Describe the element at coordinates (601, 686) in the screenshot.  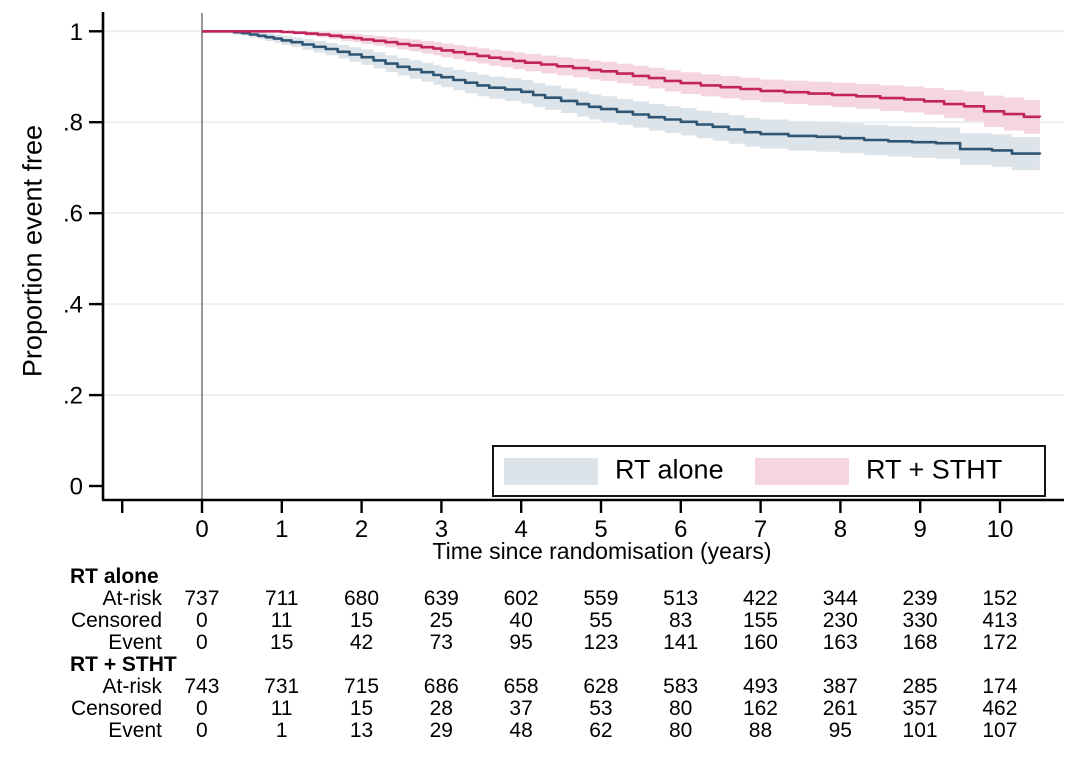
I see `risk-value: 628` at that location.